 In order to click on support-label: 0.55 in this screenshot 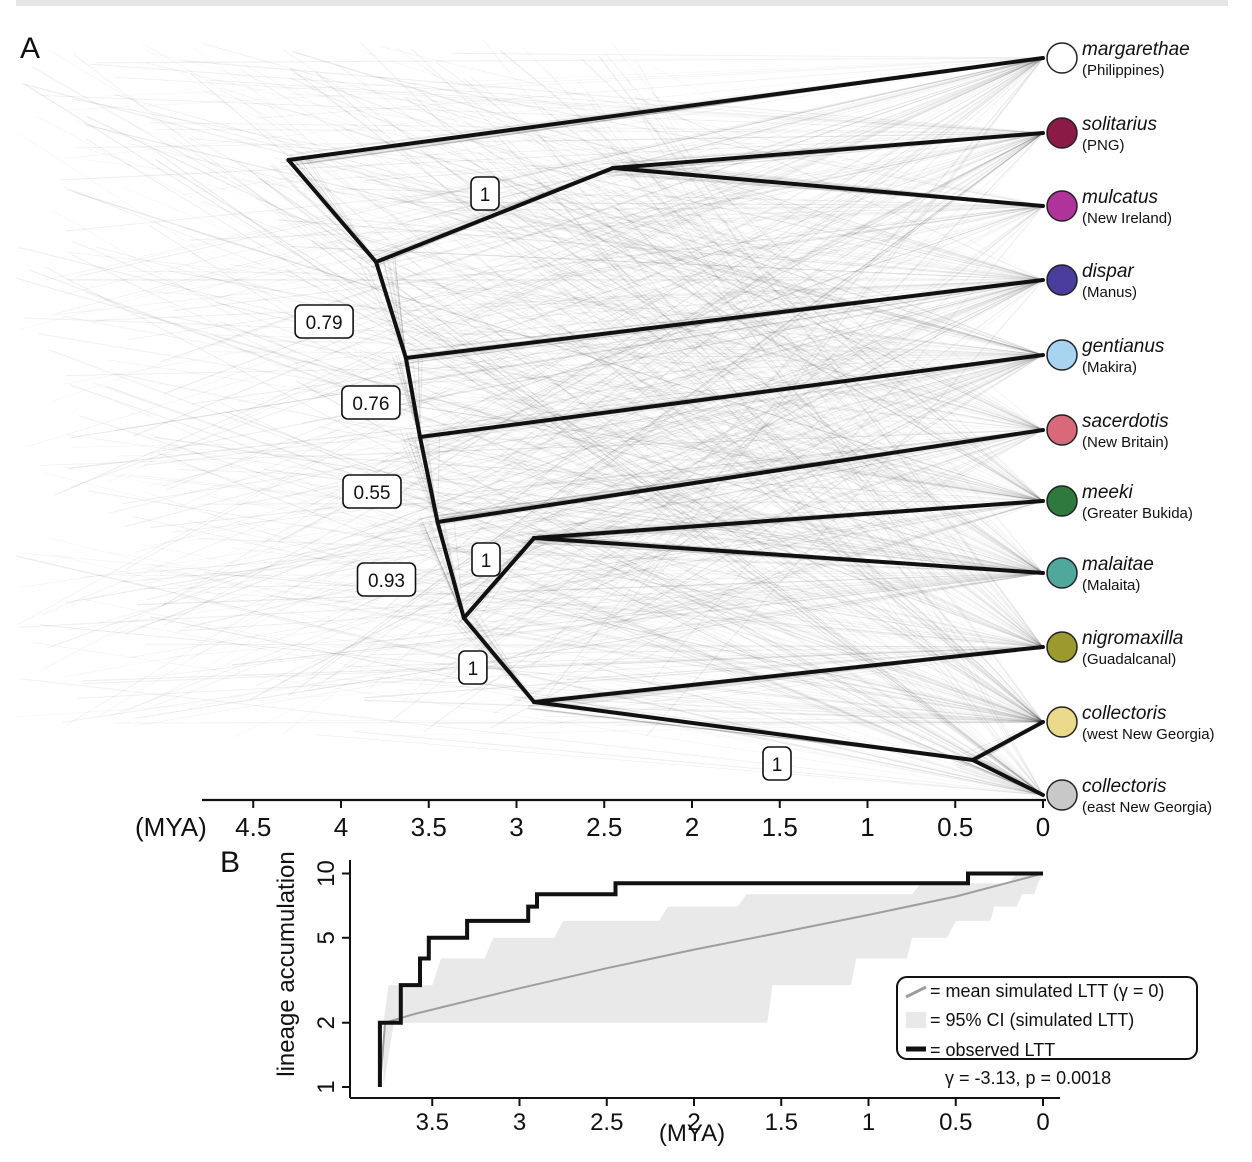, I will do `click(372, 493)`.